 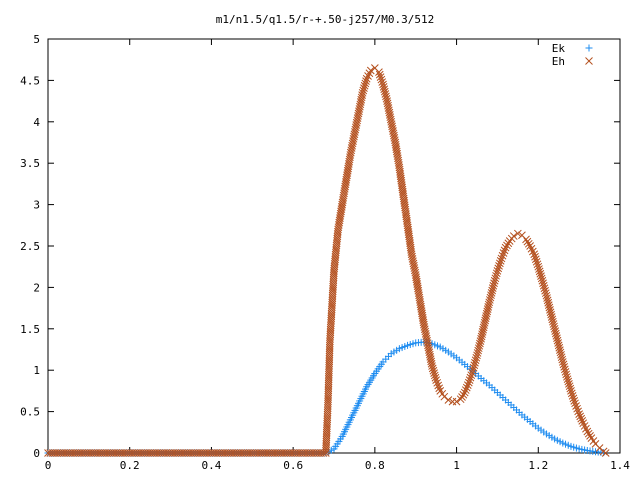 What do you see at coordinates (30, 163) in the screenshot?
I see `y-tick-label: 3.5` at bounding box center [30, 163].